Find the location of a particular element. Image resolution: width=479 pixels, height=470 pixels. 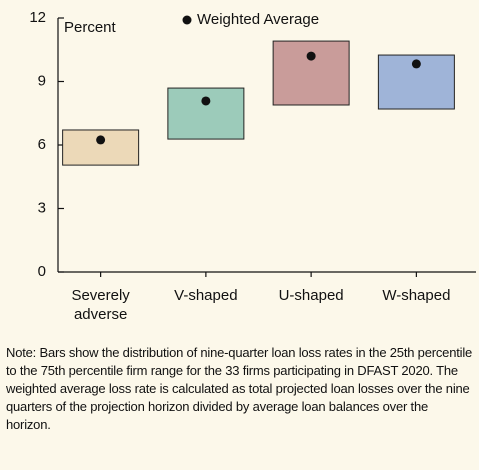

x-tick-label: V-shaped is located at coordinates (206, 295).